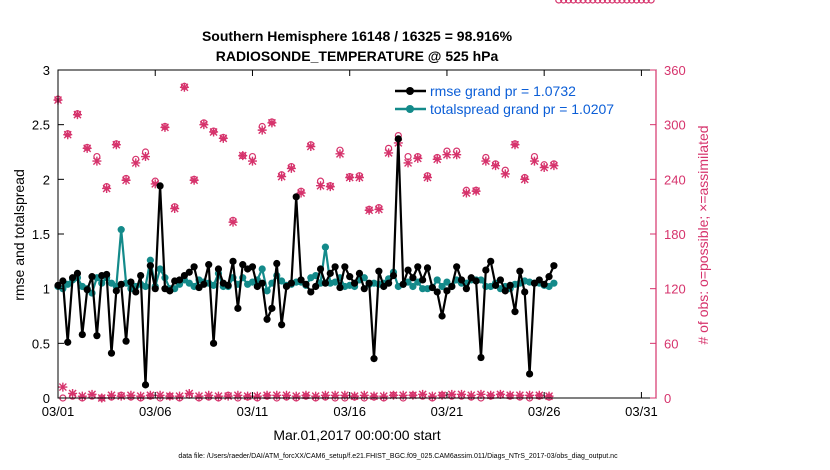 Image resolution: width=830 pixels, height=470 pixels. I want to click on left-y-tick-label: 1, so click(46, 289).